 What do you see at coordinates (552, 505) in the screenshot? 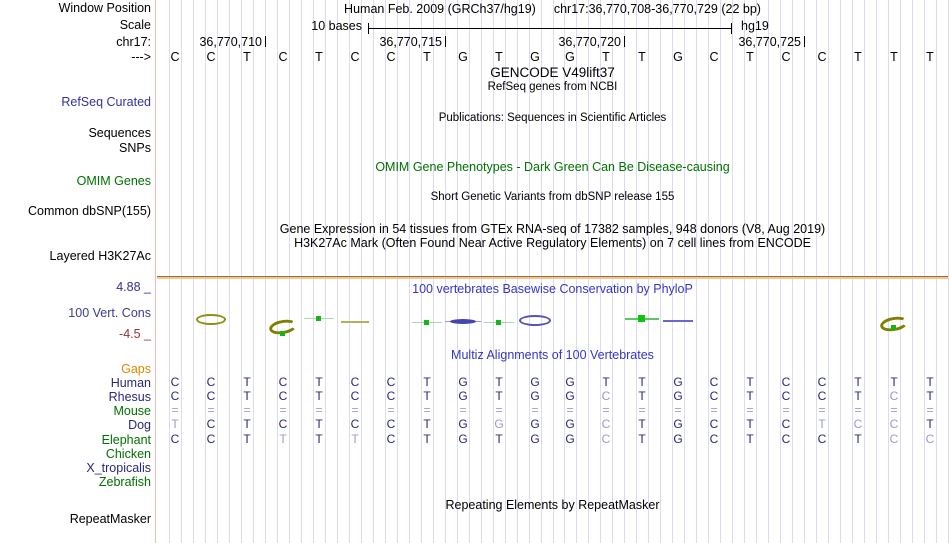
I see `repeatmasker-title: Repeating Elements by RepeatMasker` at bounding box center [552, 505].